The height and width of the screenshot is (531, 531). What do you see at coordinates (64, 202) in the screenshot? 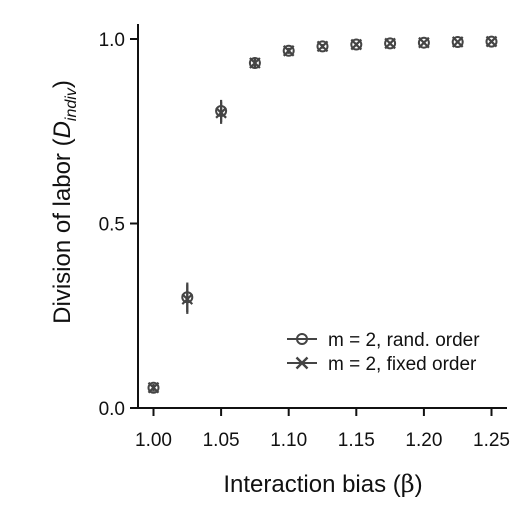
I see `y-axis-label: Division of labor (Dindiv)` at bounding box center [64, 202].